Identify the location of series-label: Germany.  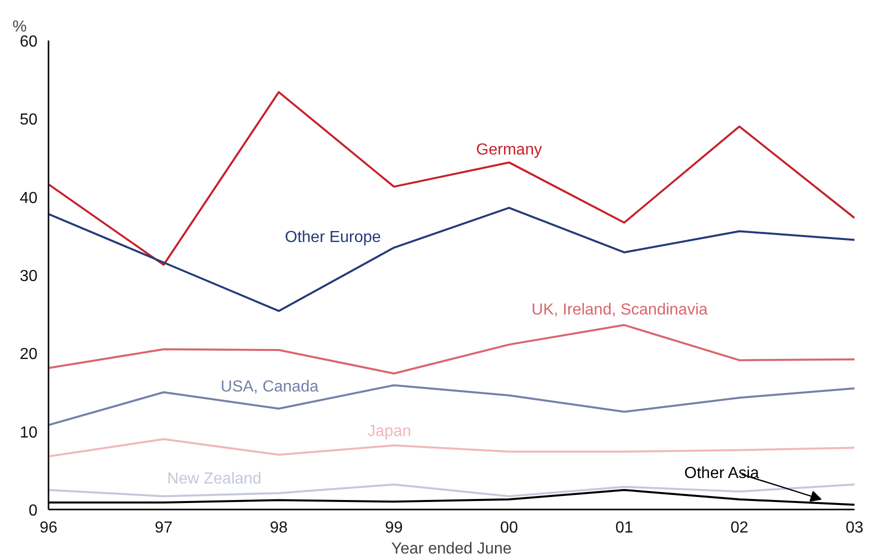
(509, 149).